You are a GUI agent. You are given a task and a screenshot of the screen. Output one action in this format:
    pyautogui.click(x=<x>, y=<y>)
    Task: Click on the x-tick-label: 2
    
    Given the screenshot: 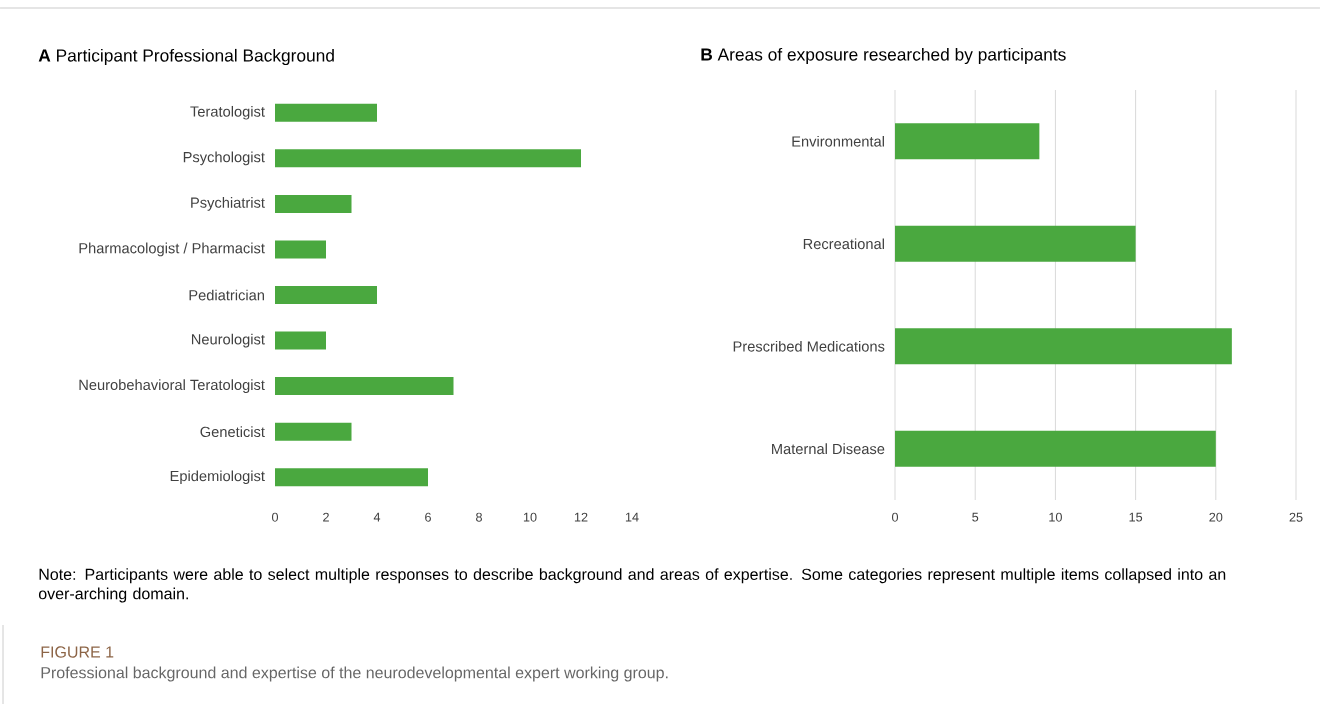 What is the action you would take?
    pyautogui.click(x=326, y=517)
    